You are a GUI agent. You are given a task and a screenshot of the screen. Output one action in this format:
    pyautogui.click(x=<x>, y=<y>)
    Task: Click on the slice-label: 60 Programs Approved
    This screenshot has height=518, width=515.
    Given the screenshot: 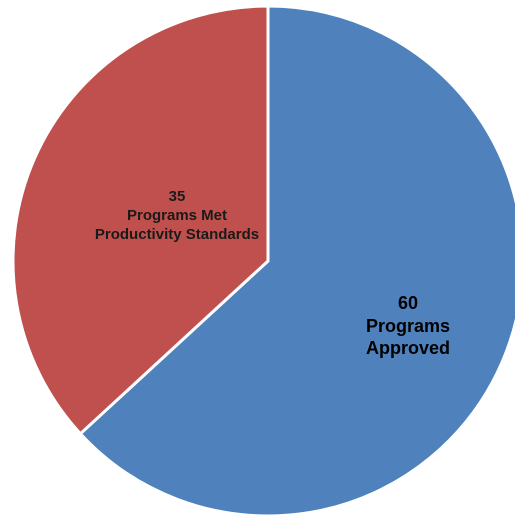 What is the action you would take?
    pyautogui.click(x=408, y=326)
    